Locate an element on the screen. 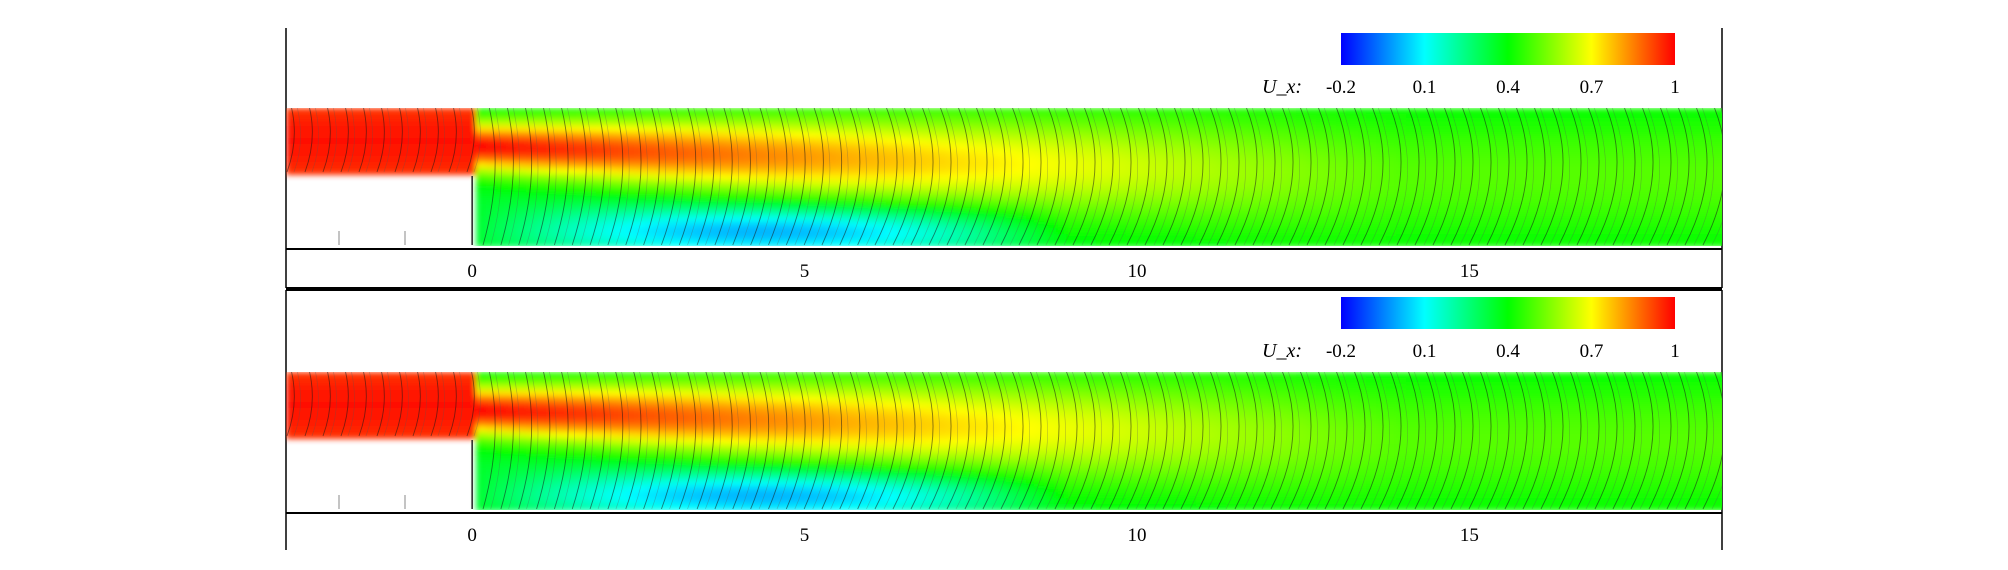 Image resolution: width=2008 pixels, height=570 pixels. x-tick-label: 5 is located at coordinates (805, 271).